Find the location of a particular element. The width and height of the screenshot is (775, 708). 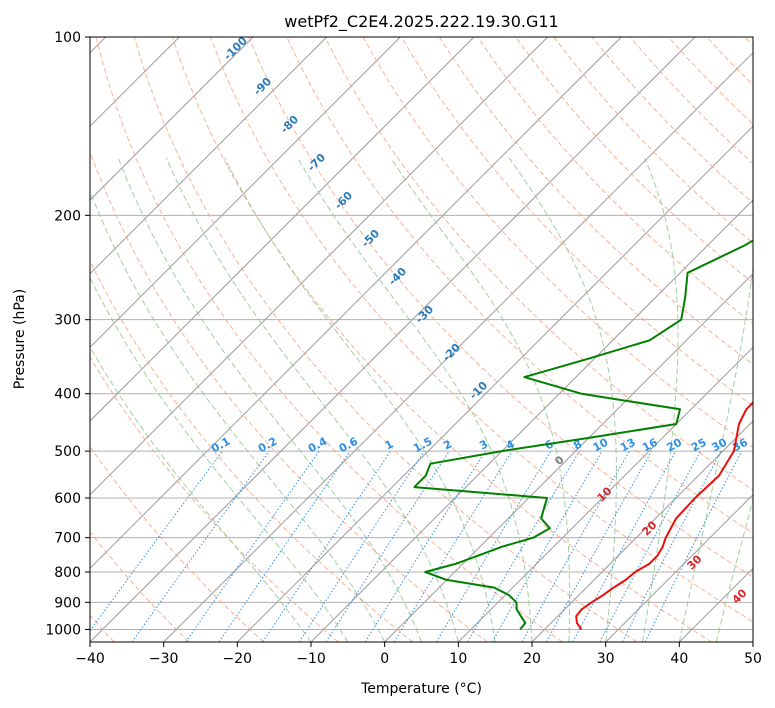

x-axis-label: Temperature (°C) is located at coordinates (421, 689).